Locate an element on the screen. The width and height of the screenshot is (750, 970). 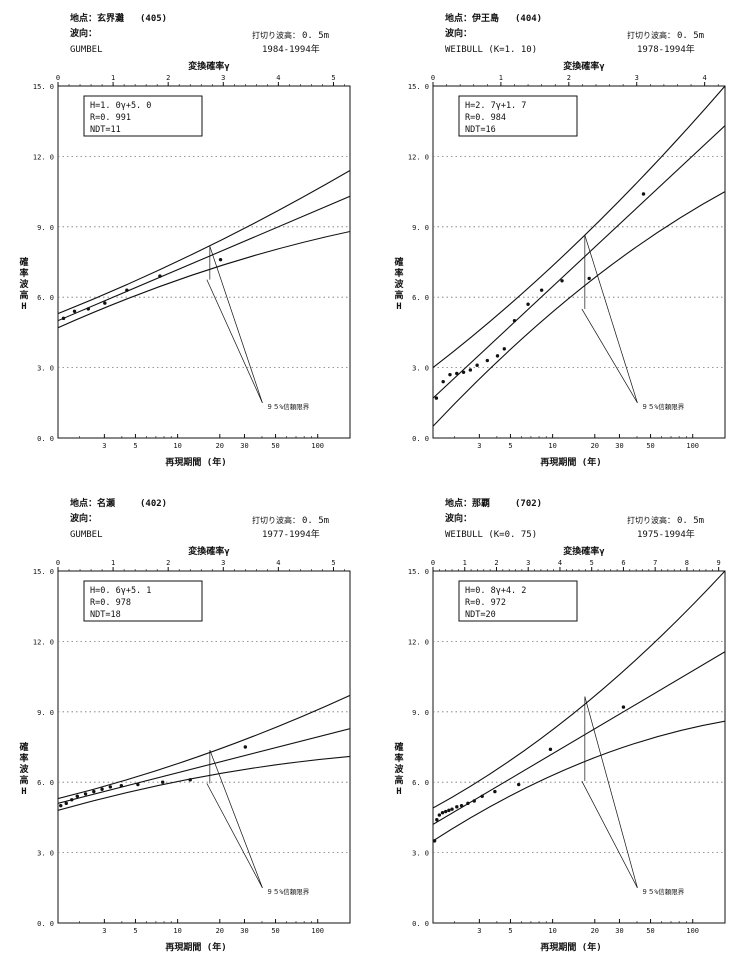
y-tick-label: 15. 0 is located at coordinates (43, 572).